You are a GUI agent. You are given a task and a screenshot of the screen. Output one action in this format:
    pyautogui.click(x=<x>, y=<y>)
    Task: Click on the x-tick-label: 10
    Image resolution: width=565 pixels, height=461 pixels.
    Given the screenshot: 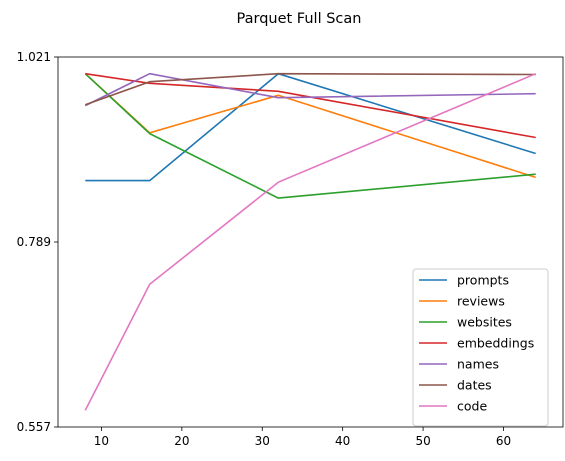 What is the action you would take?
    pyautogui.click(x=101, y=441)
    